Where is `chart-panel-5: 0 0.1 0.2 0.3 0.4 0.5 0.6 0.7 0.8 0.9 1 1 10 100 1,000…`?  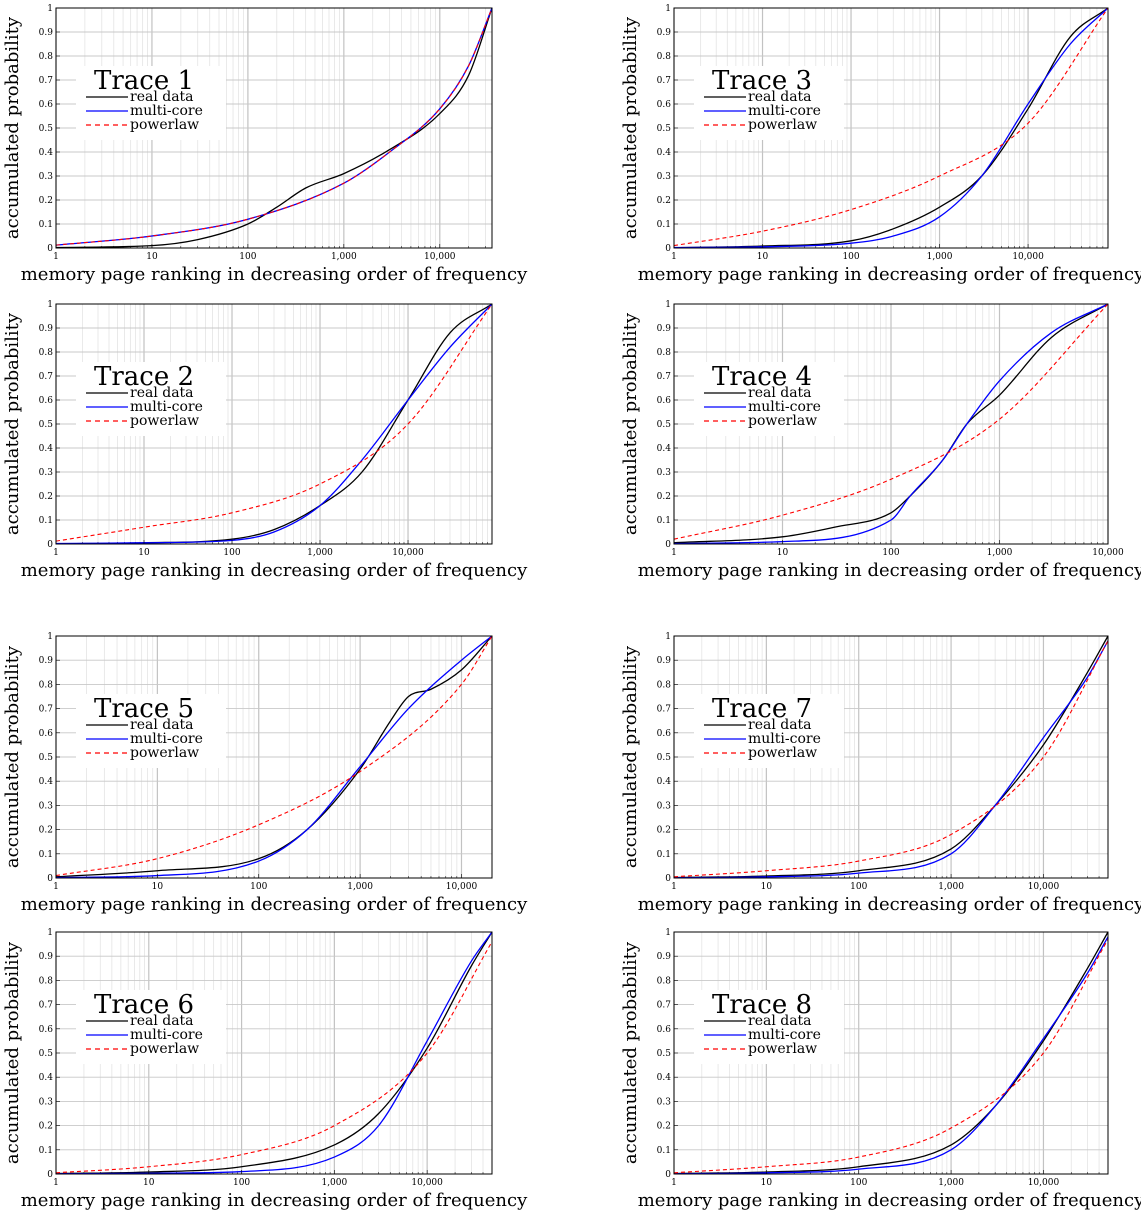
chart-panel-5: 0 0.1 0.2 0.3 0.4 0.5 0.6 0.7 0.8 0.9 1 1 10 100 1,000… is located at coordinates (265, 773).